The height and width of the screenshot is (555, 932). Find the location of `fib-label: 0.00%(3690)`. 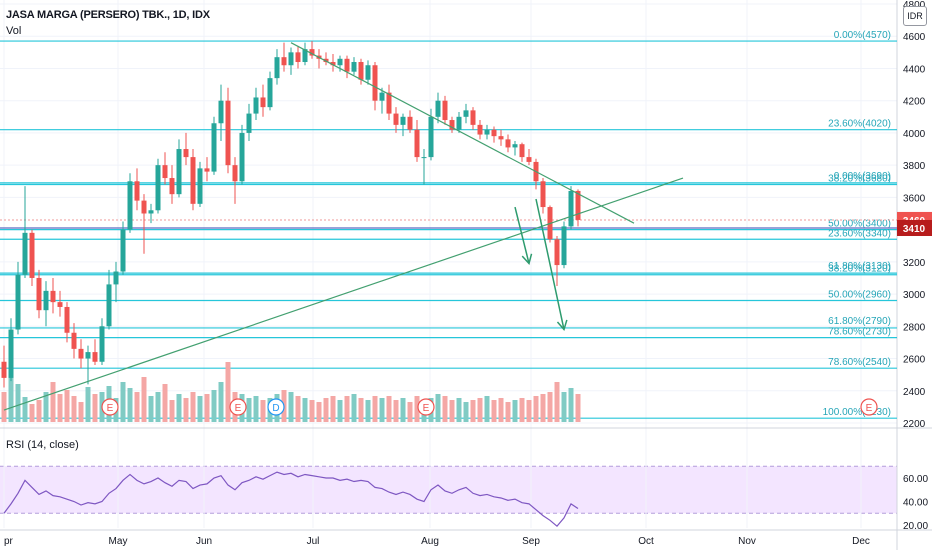

fib-label: 0.00%(3690) is located at coordinates (862, 176).